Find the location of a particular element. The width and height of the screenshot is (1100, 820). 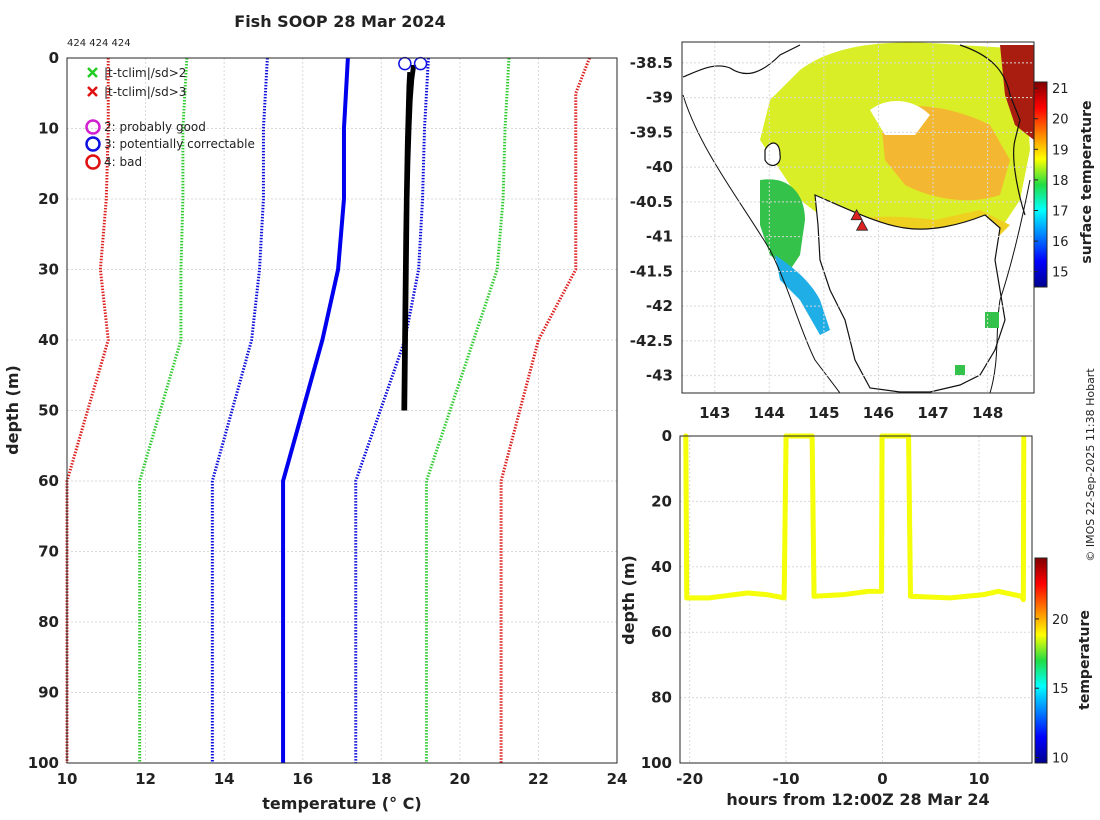

figure-title: Fish SOOP 28 Mar 2024 is located at coordinates (339, 21).